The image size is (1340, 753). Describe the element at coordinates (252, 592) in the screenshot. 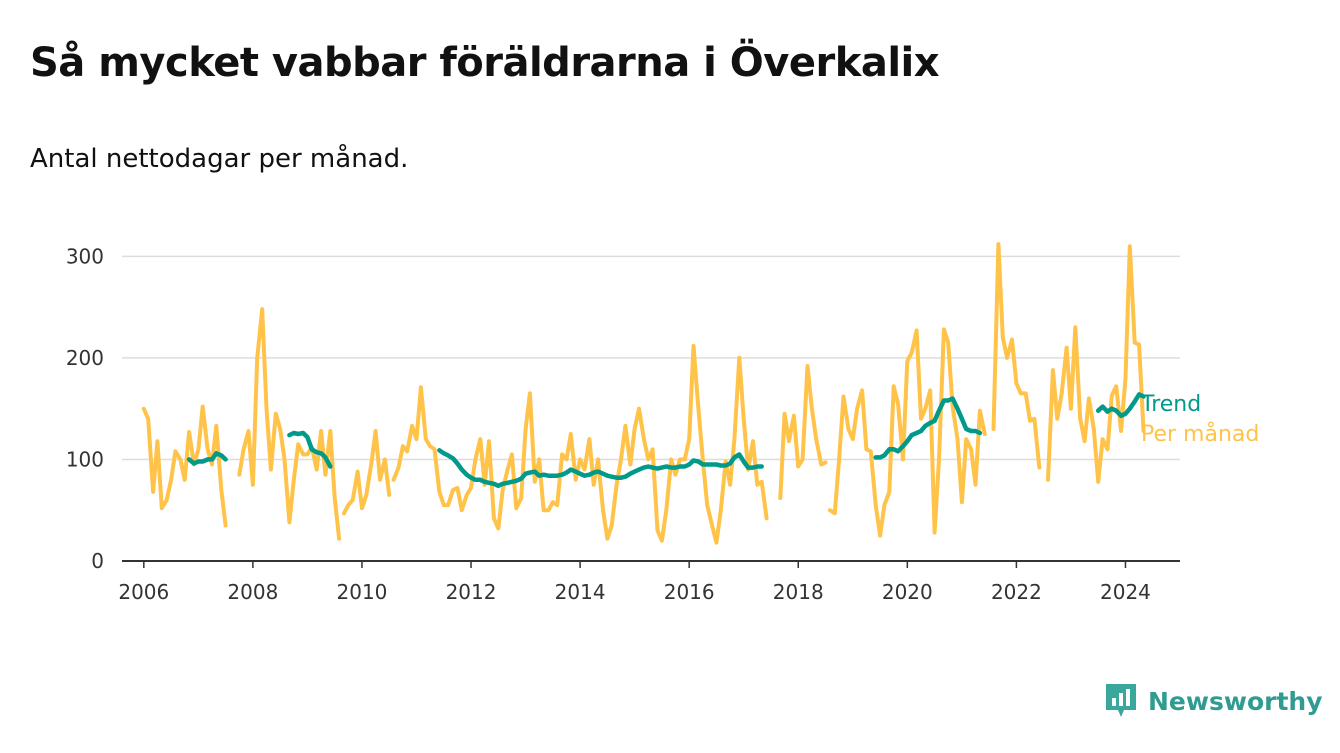

I see `x-tick-label: 2008` at that location.